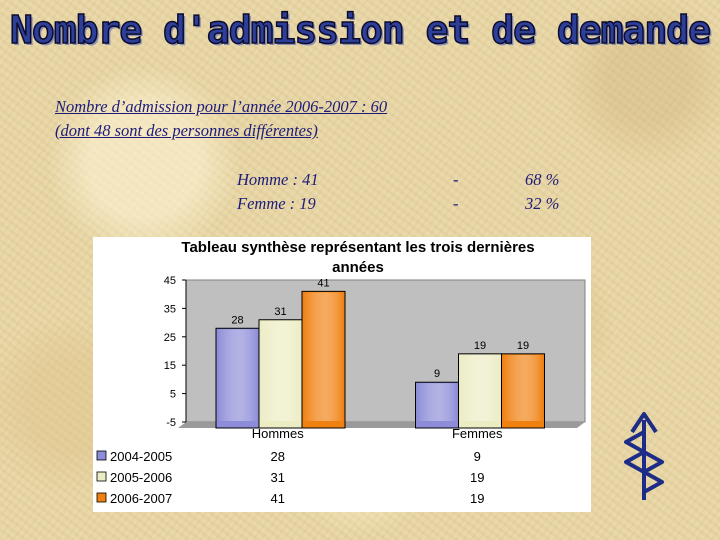 The height and width of the screenshot is (540, 720). What do you see at coordinates (170, 281) in the screenshot?
I see `y-tick-label: 45` at bounding box center [170, 281].